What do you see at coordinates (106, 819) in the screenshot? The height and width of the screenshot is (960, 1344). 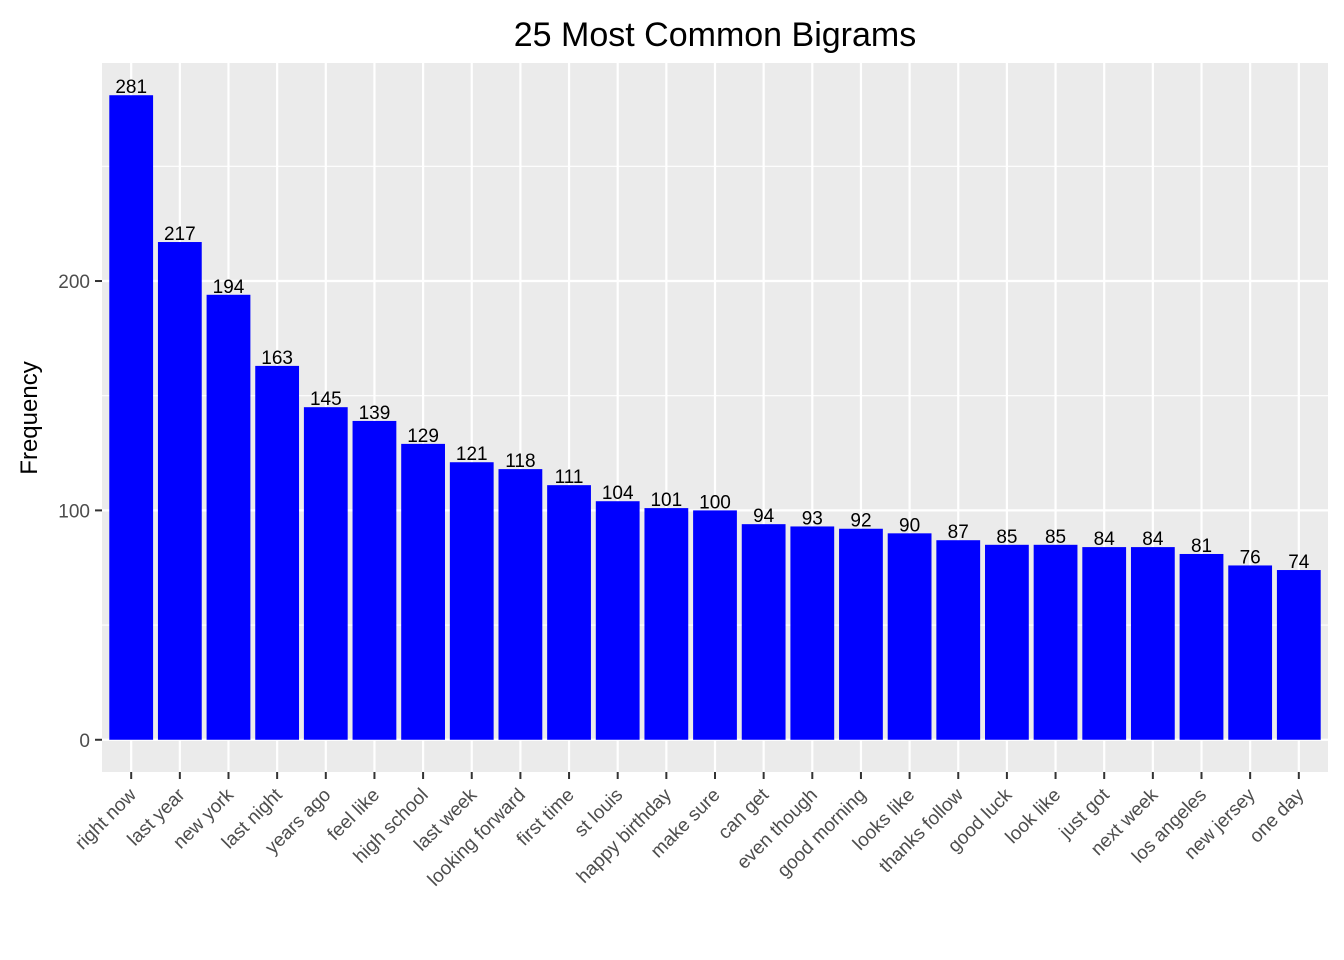 I see `x-tick-label: right now` at bounding box center [106, 819].